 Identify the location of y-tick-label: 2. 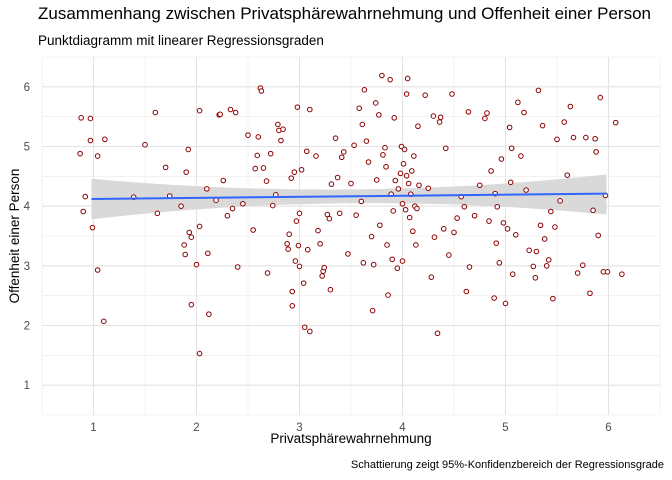
(27, 327).